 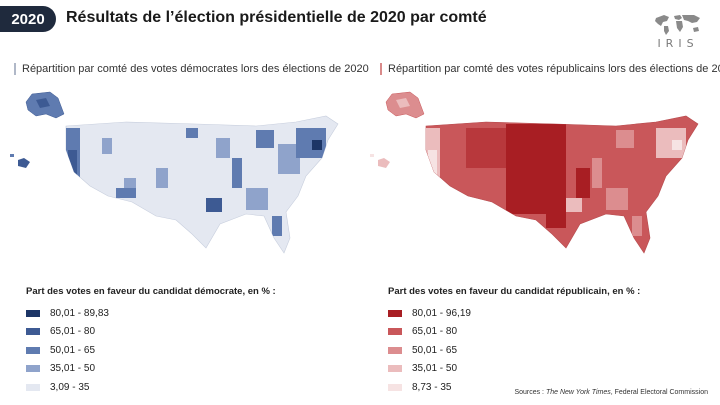 What do you see at coordinates (176, 387) in the screenshot?
I see `legend-item: 3,09 - 35` at bounding box center [176, 387].